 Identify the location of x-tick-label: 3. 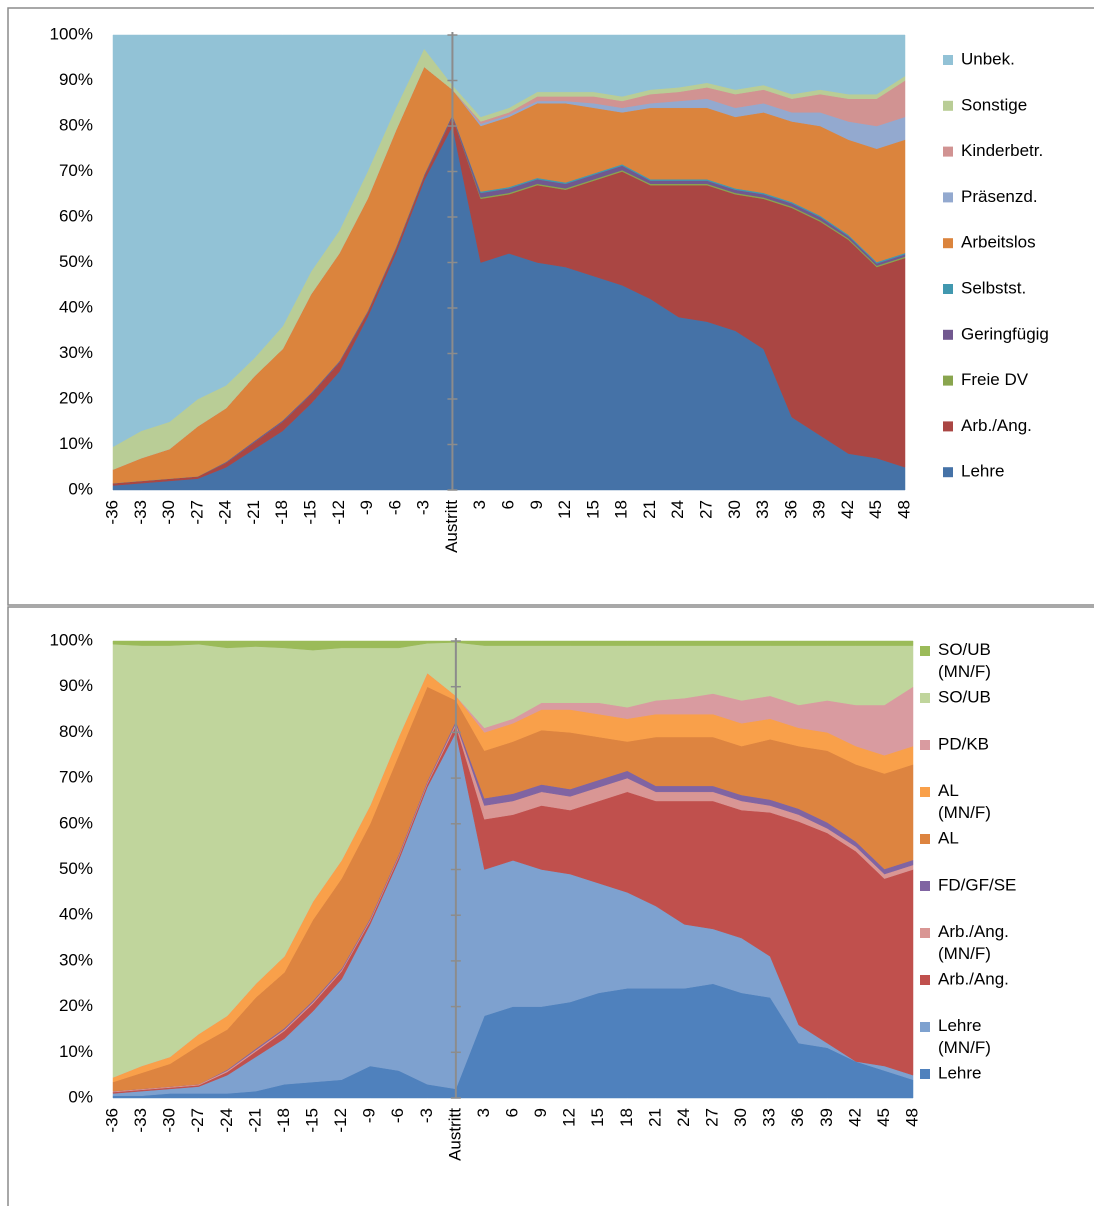
(483, 1112).